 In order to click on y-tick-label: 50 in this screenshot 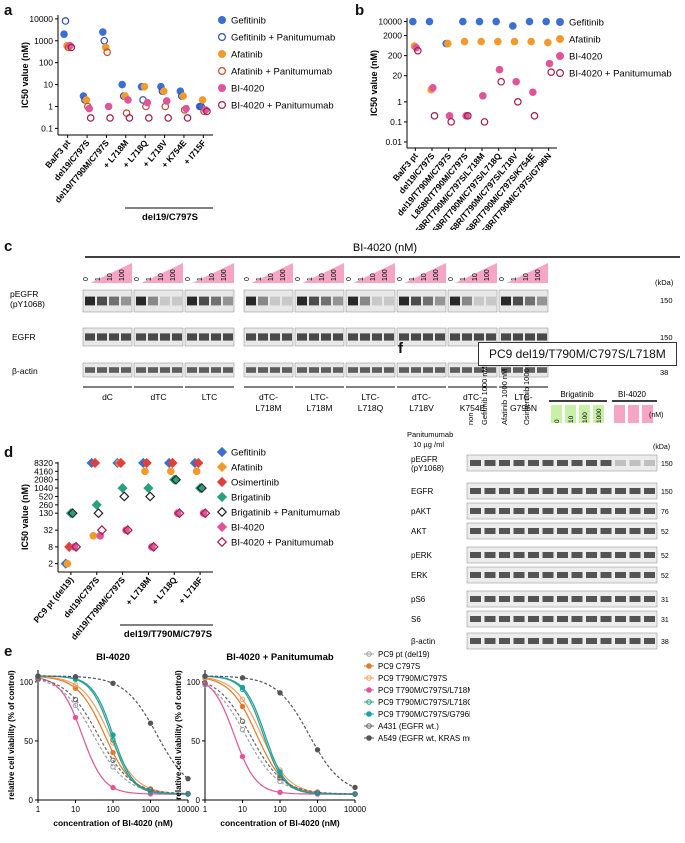, I will do `click(28, 741)`.